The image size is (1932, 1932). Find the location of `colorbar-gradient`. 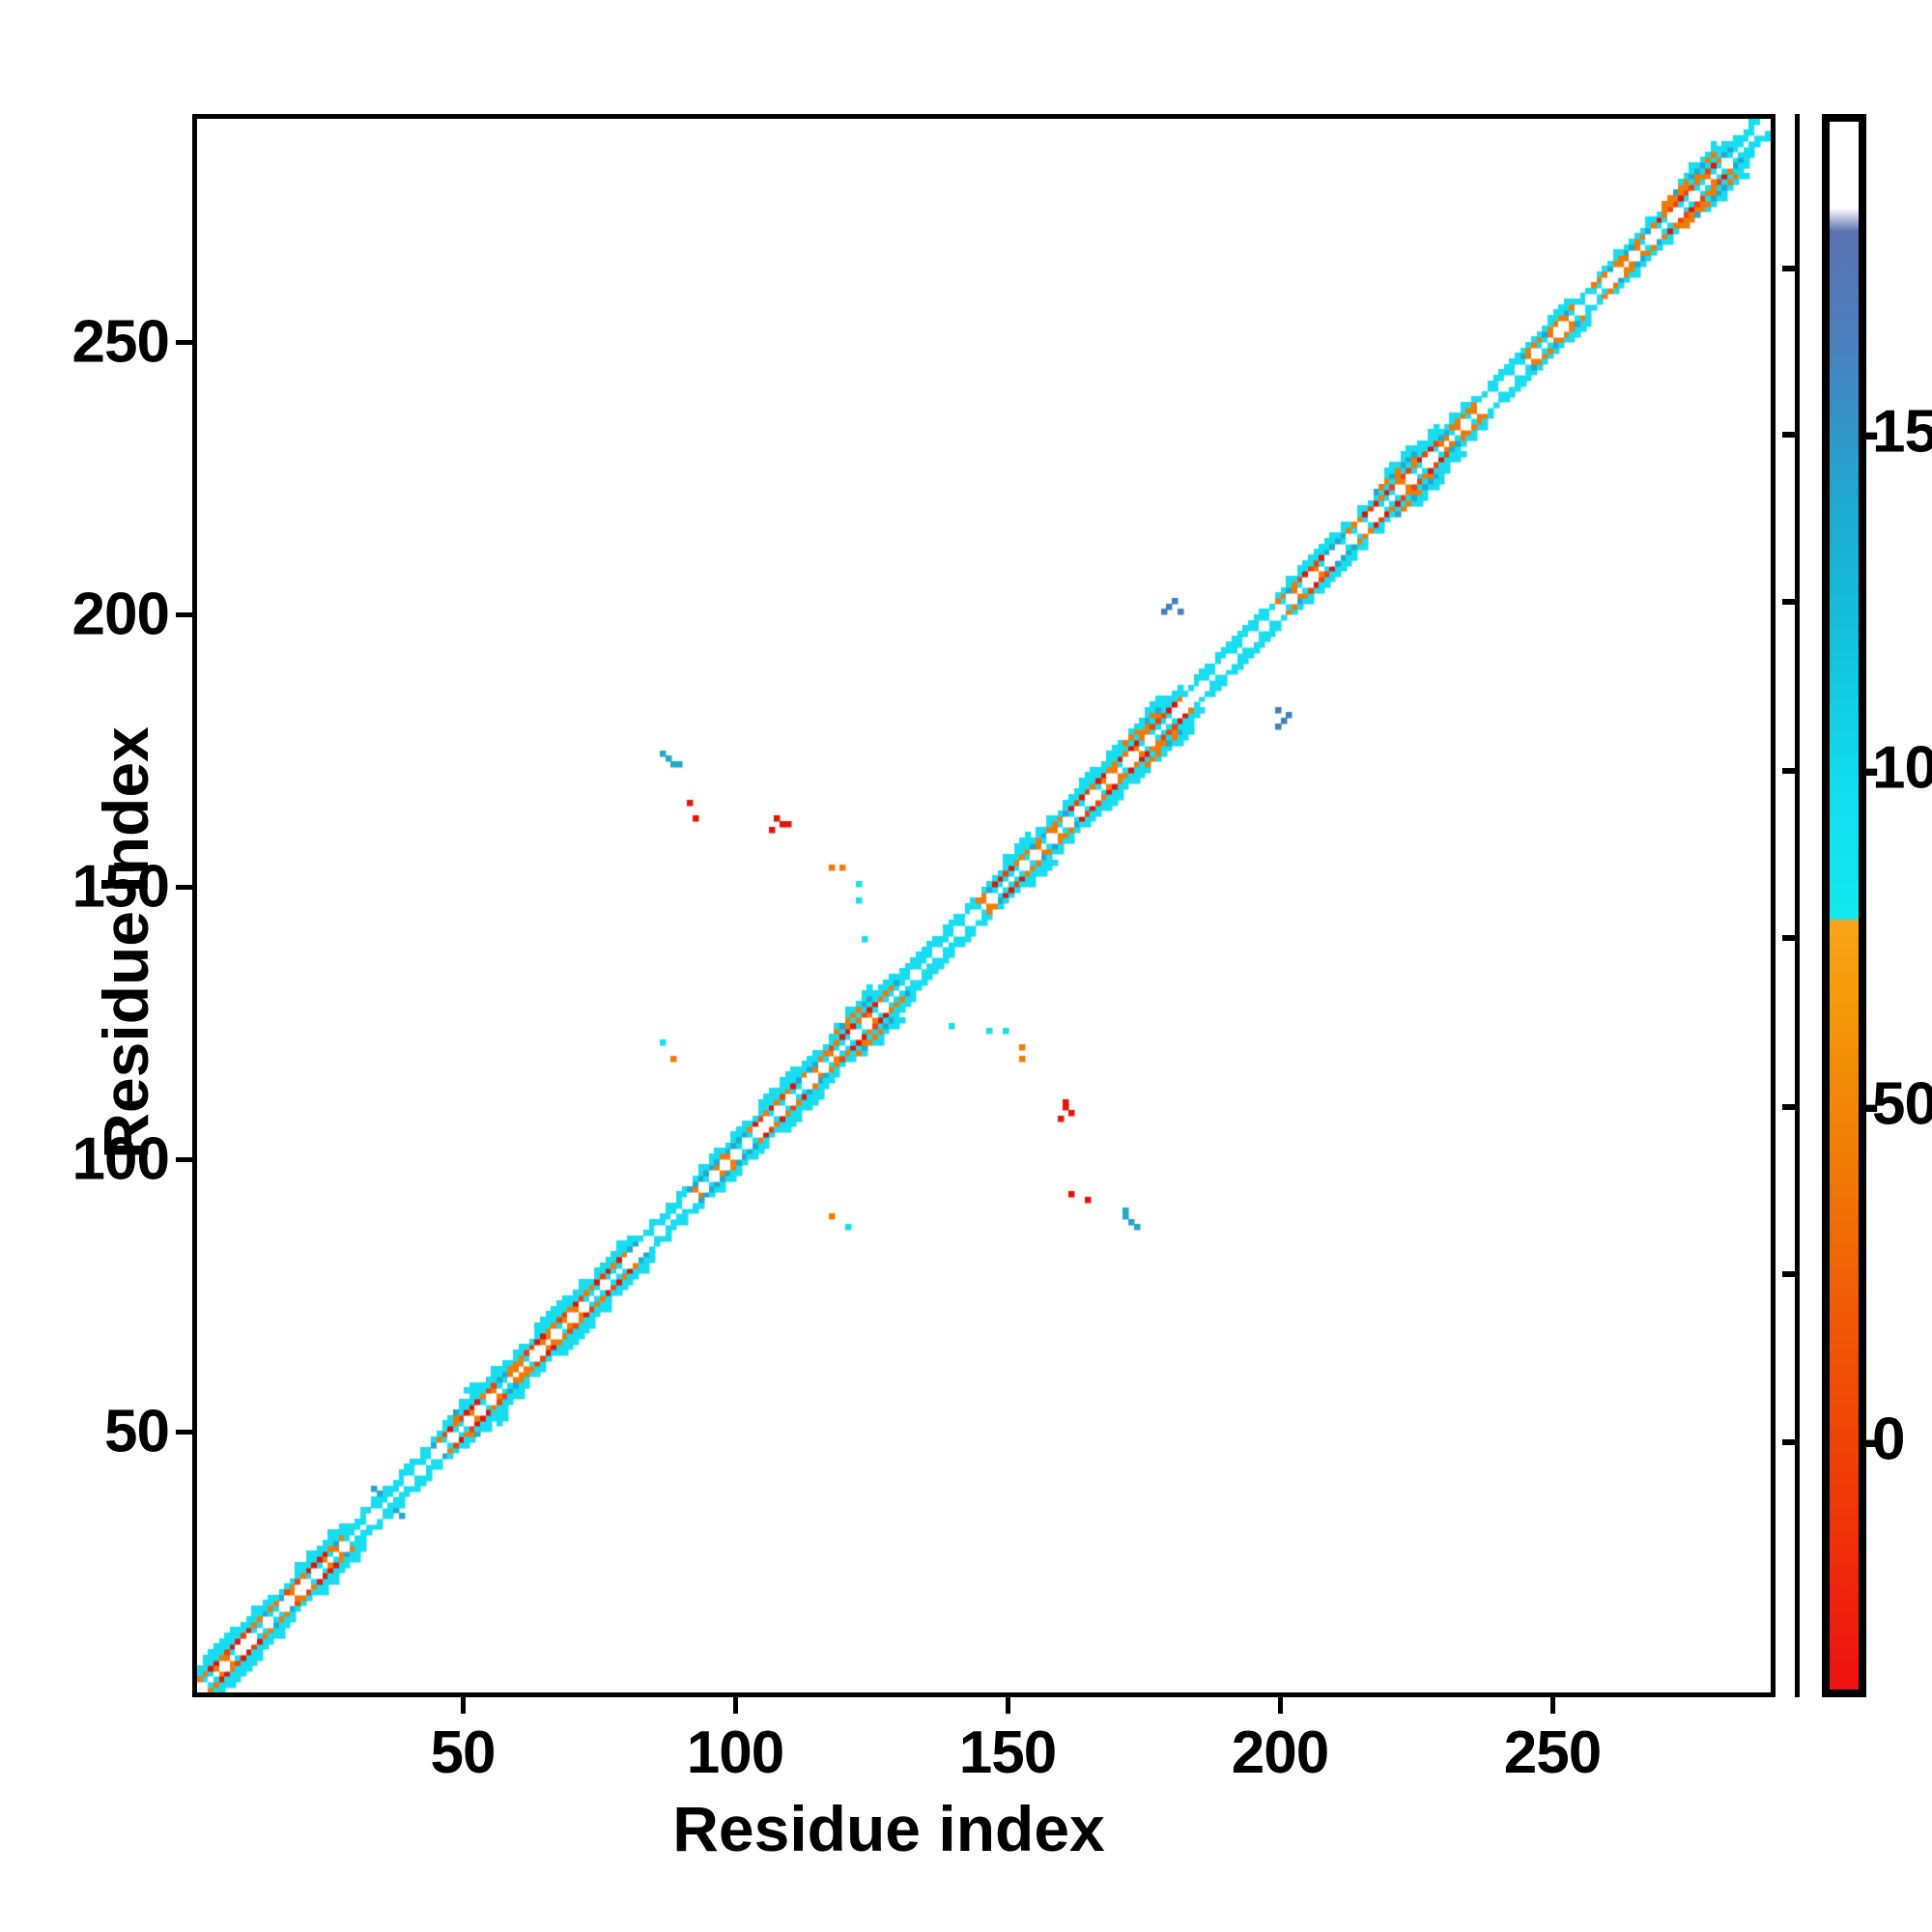

colorbar-gradient is located at coordinates (1844, 906).